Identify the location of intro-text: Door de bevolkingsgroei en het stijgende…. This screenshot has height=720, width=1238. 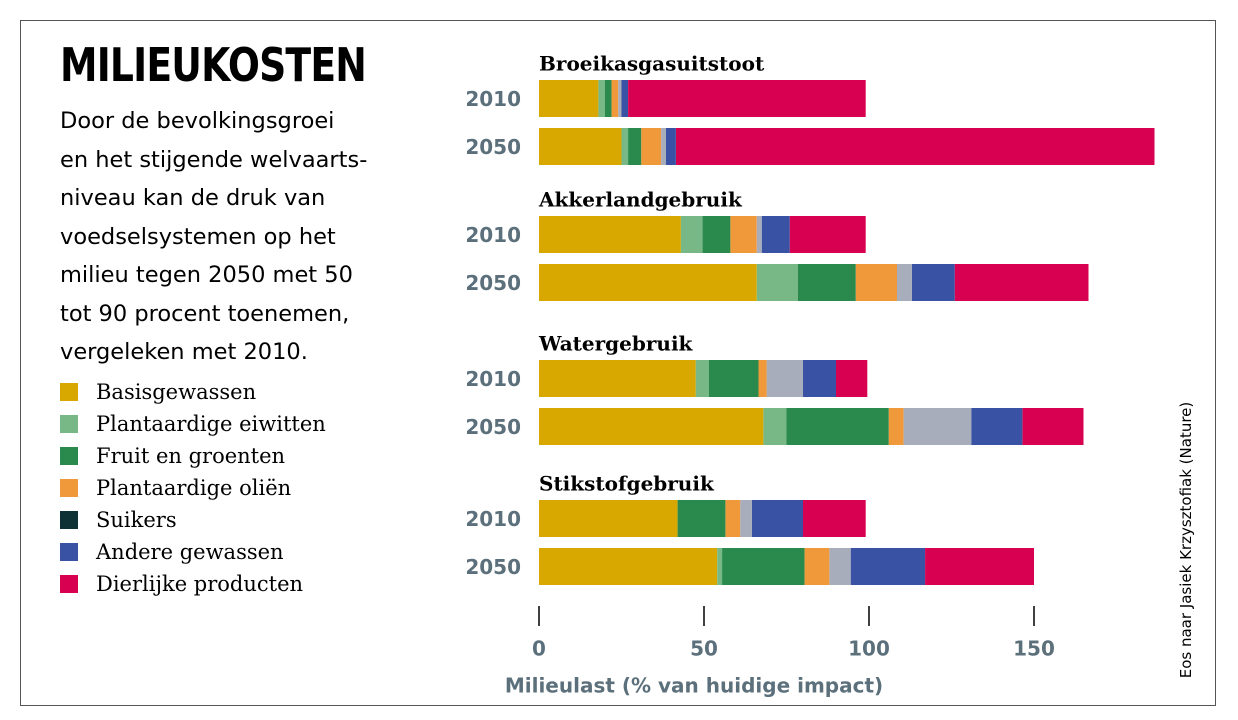
(240, 237).